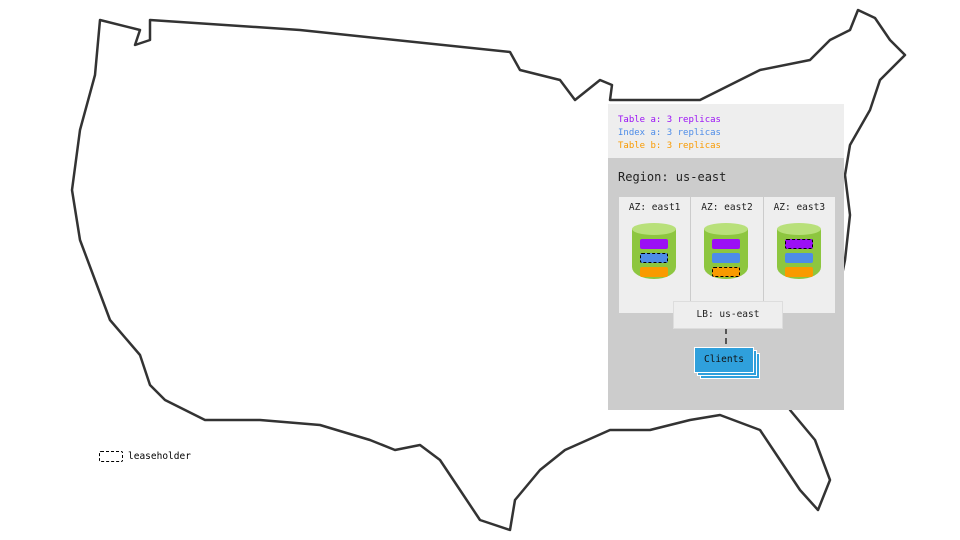 The image size is (960, 540). I want to click on availability-zones: AZ: east1 AZ: east2 AZ: east3, so click(727, 255).